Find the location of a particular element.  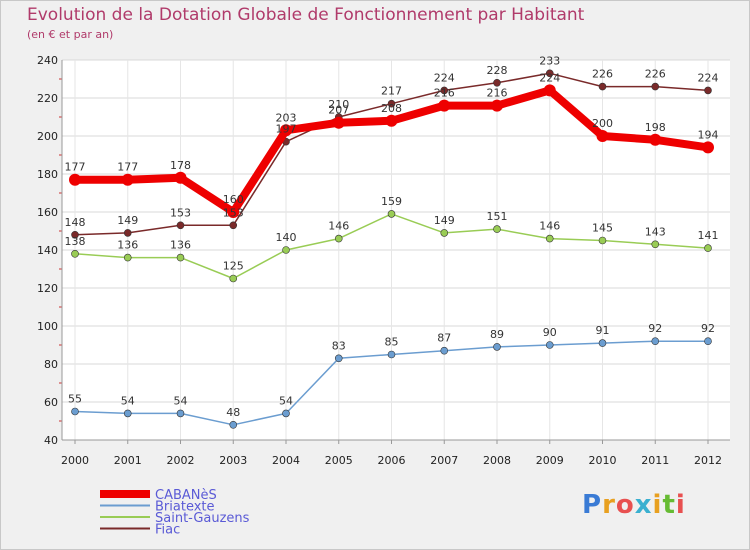

y-tick-label: 180 is located at coordinates (47, 174).